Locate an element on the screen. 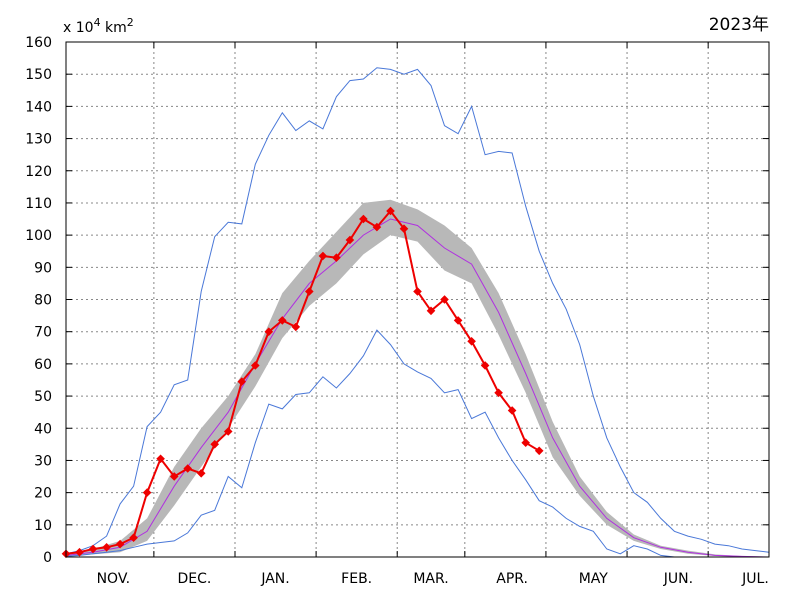 This screenshot has height=600, width=800. y-tick-label: 100 is located at coordinates (38, 236).